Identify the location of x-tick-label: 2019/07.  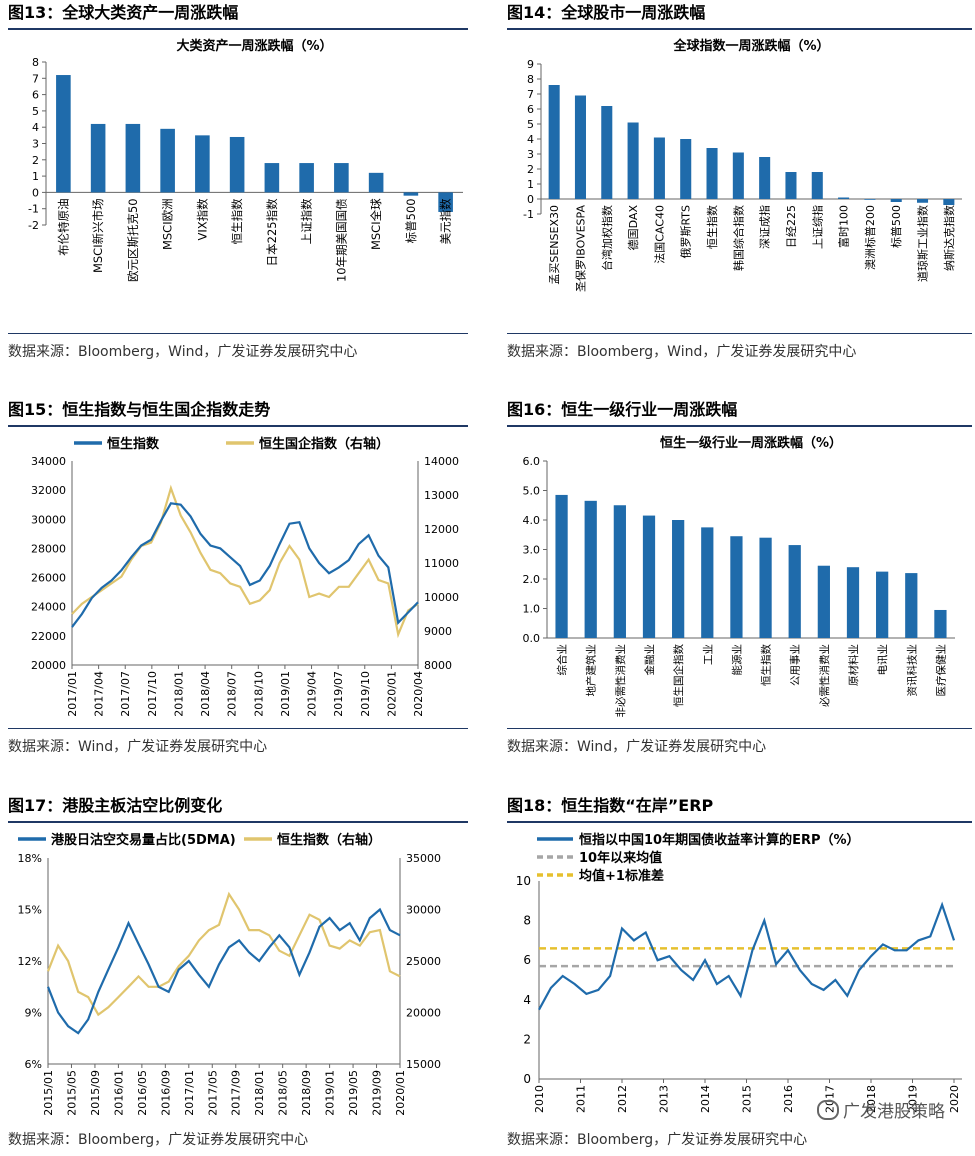
(338, 694).